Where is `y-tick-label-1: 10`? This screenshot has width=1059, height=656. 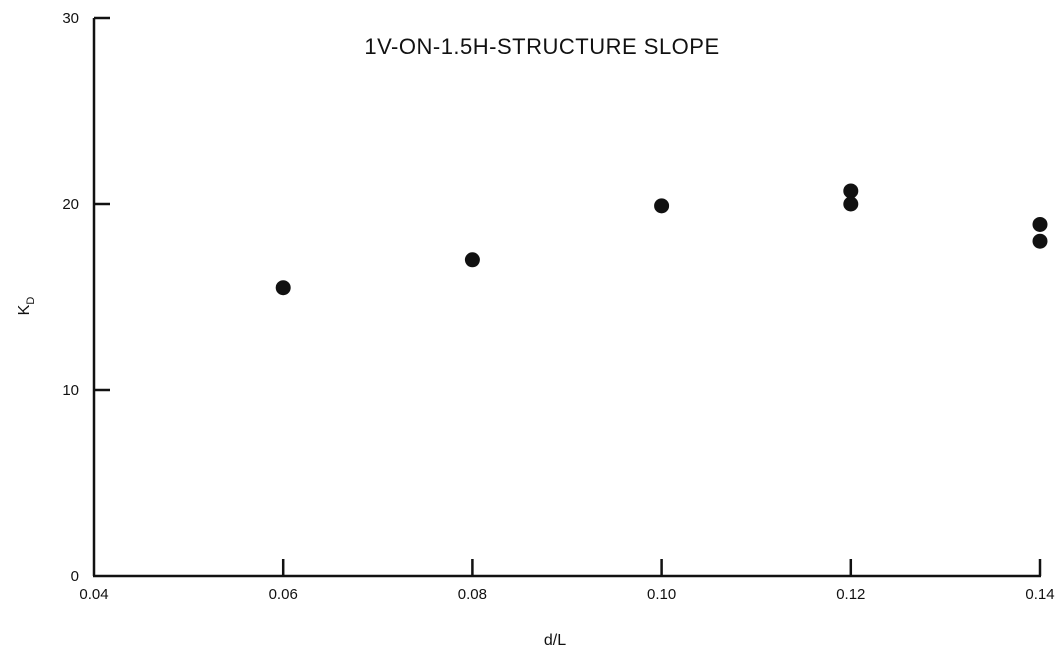 y-tick-label-1: 10 is located at coordinates (70, 390).